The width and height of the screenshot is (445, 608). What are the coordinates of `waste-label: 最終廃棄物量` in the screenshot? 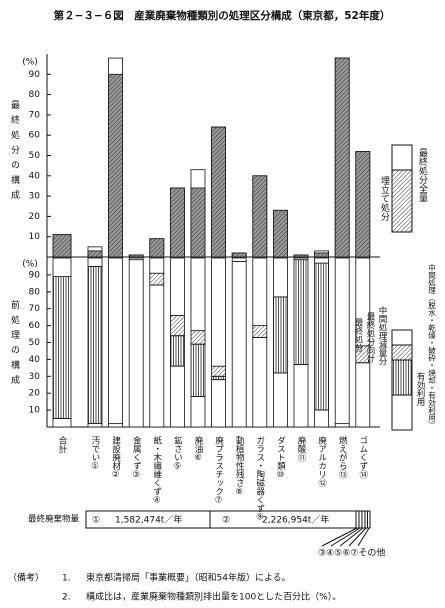 It's located at (54, 519).